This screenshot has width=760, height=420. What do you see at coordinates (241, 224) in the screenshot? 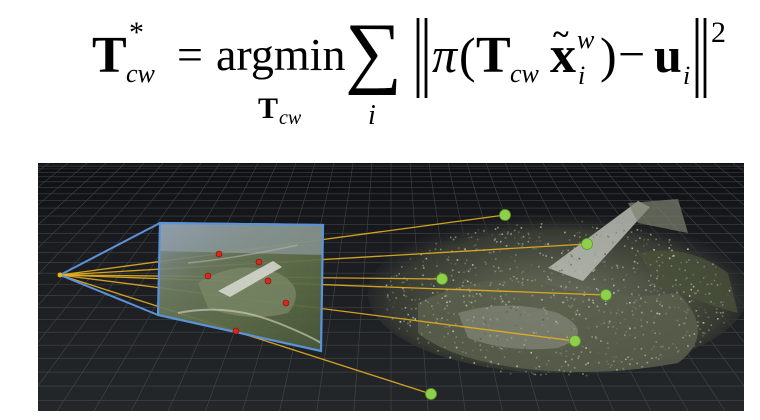
I see `frustum-edge-top-right` at bounding box center [241, 224].